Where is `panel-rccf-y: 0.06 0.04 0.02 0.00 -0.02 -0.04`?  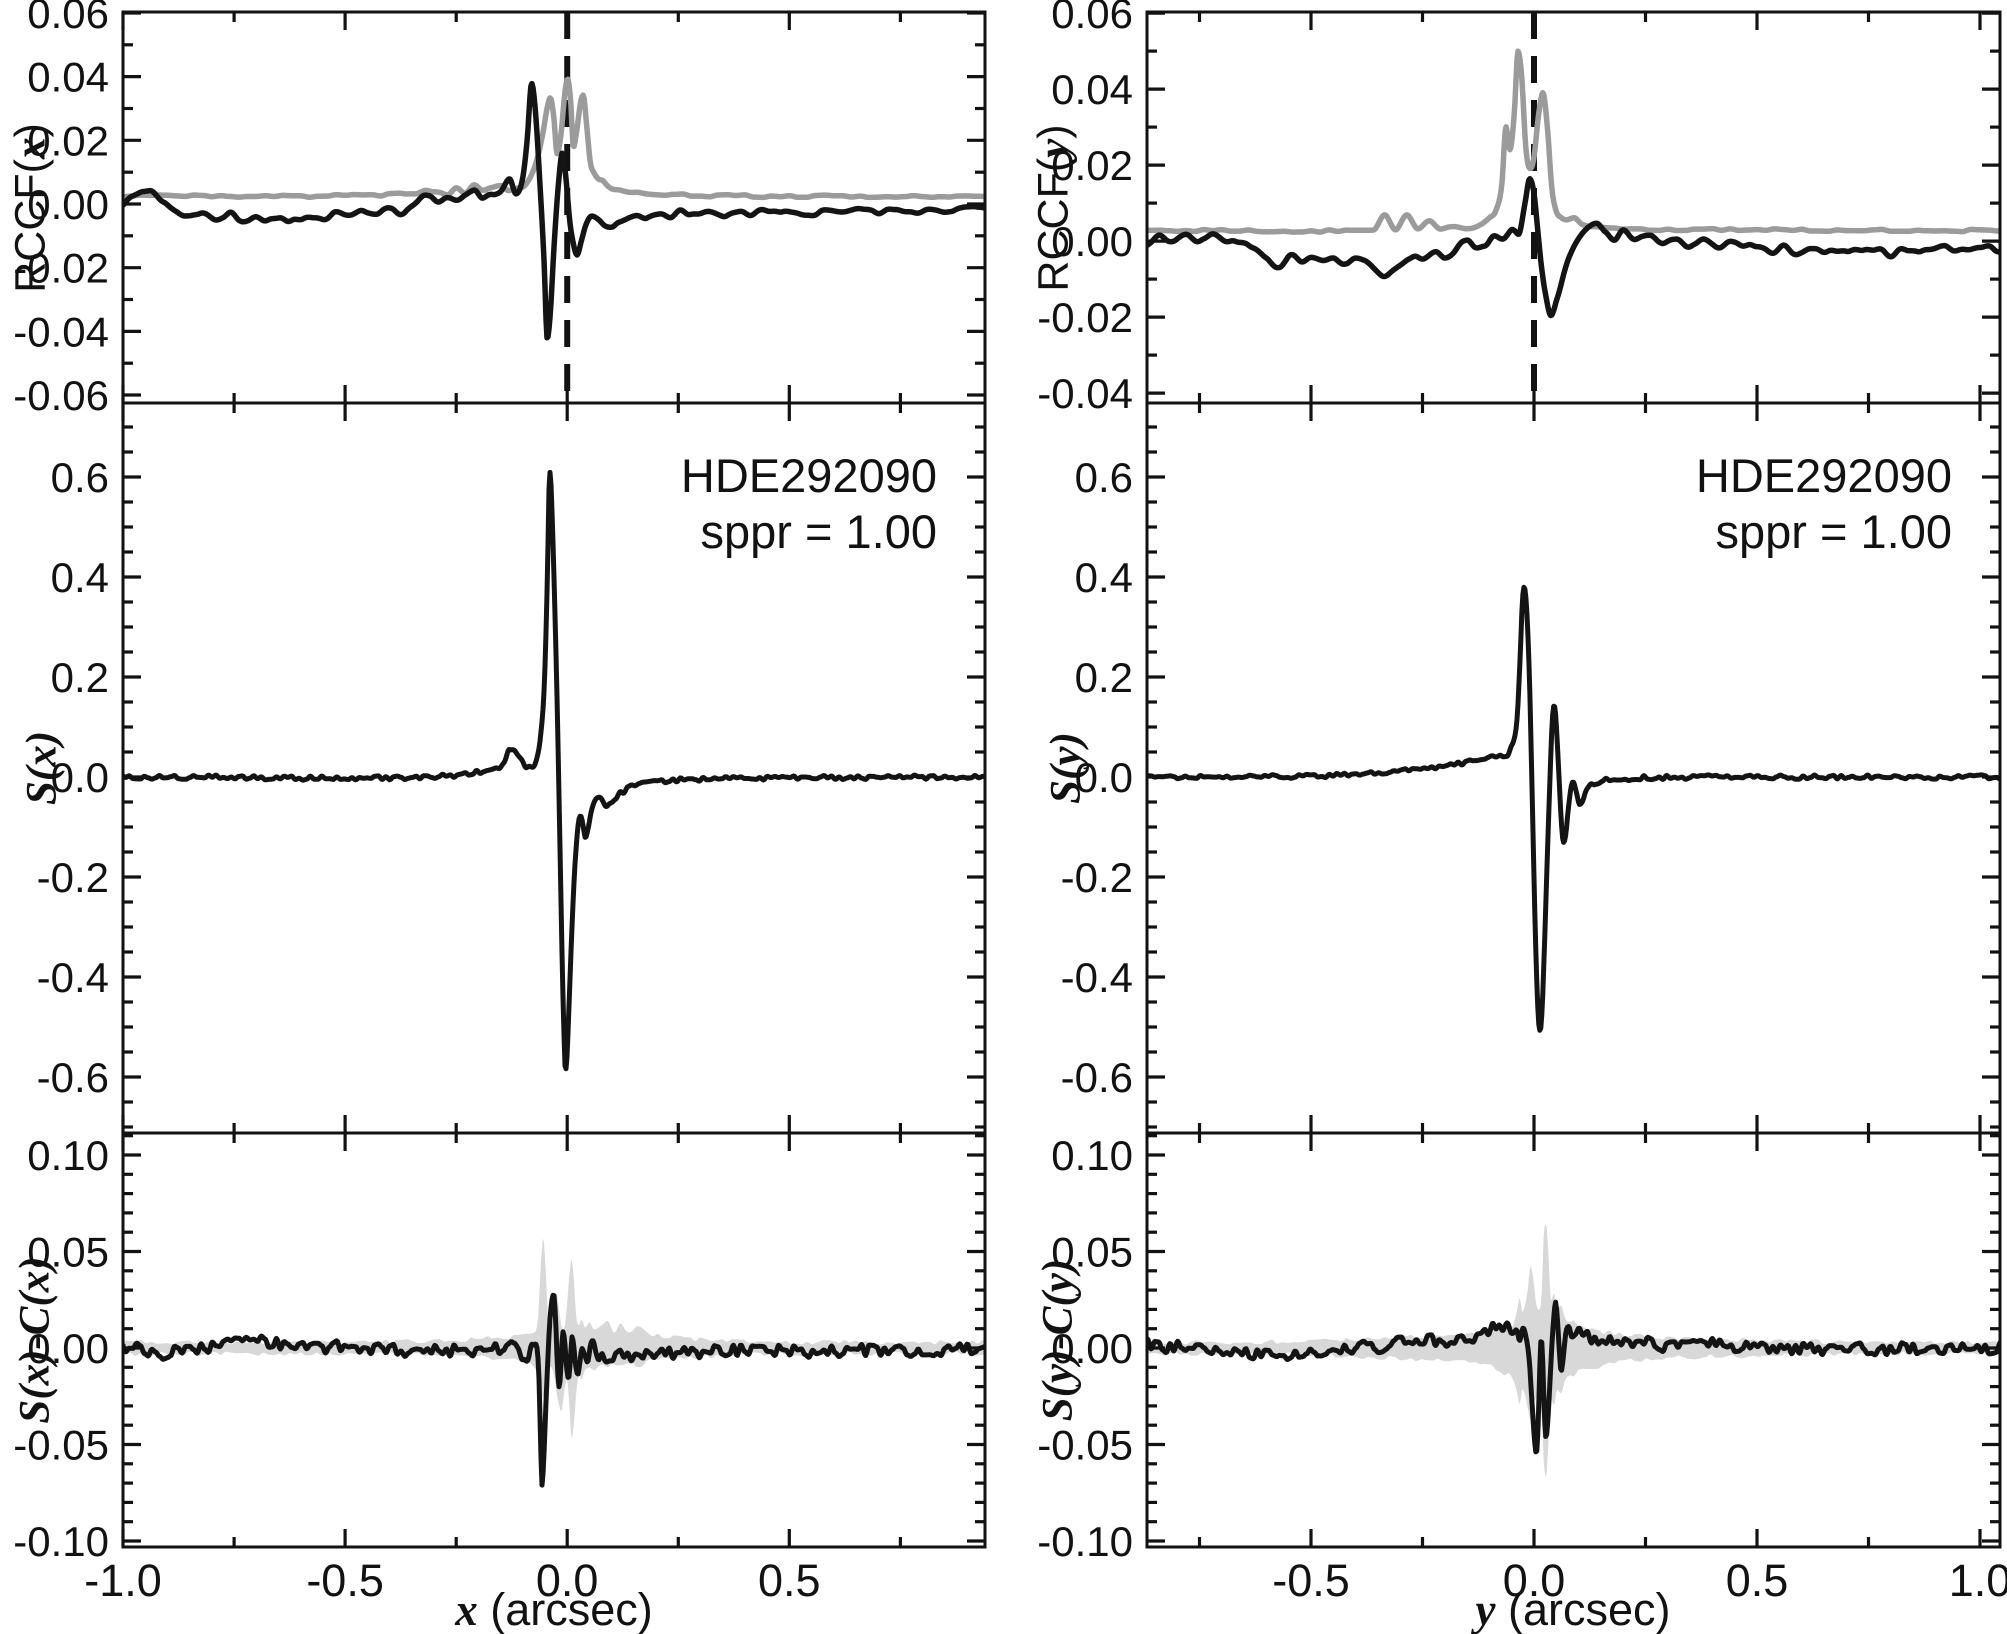
panel-rccf-y: 0.06 0.04 0.02 0.00 -0.02 -0.04 is located at coordinates (1519, 208).